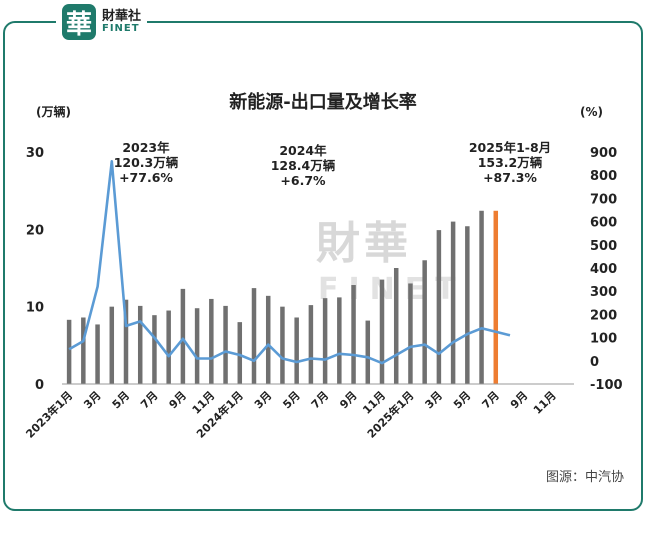  Describe the element at coordinates (35, 308) in the screenshot. I see `y-left-tick-label: 10` at that location.